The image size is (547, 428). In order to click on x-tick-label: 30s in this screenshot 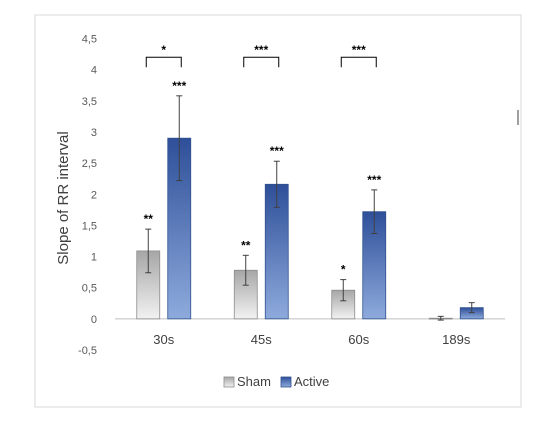, I will do `click(163, 339)`.